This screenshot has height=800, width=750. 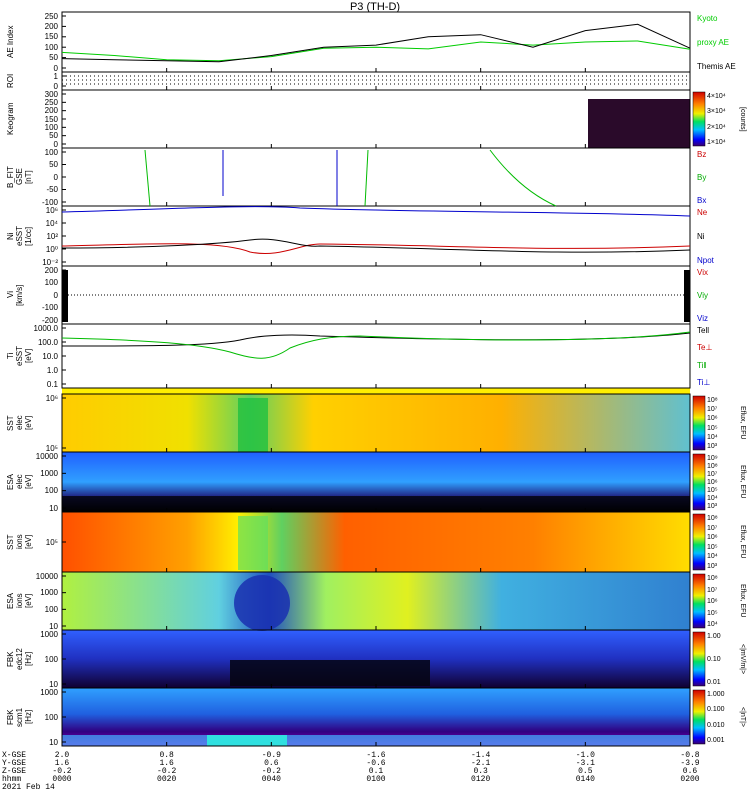 I want to click on ytick-label: 50, so click(x=53, y=136).